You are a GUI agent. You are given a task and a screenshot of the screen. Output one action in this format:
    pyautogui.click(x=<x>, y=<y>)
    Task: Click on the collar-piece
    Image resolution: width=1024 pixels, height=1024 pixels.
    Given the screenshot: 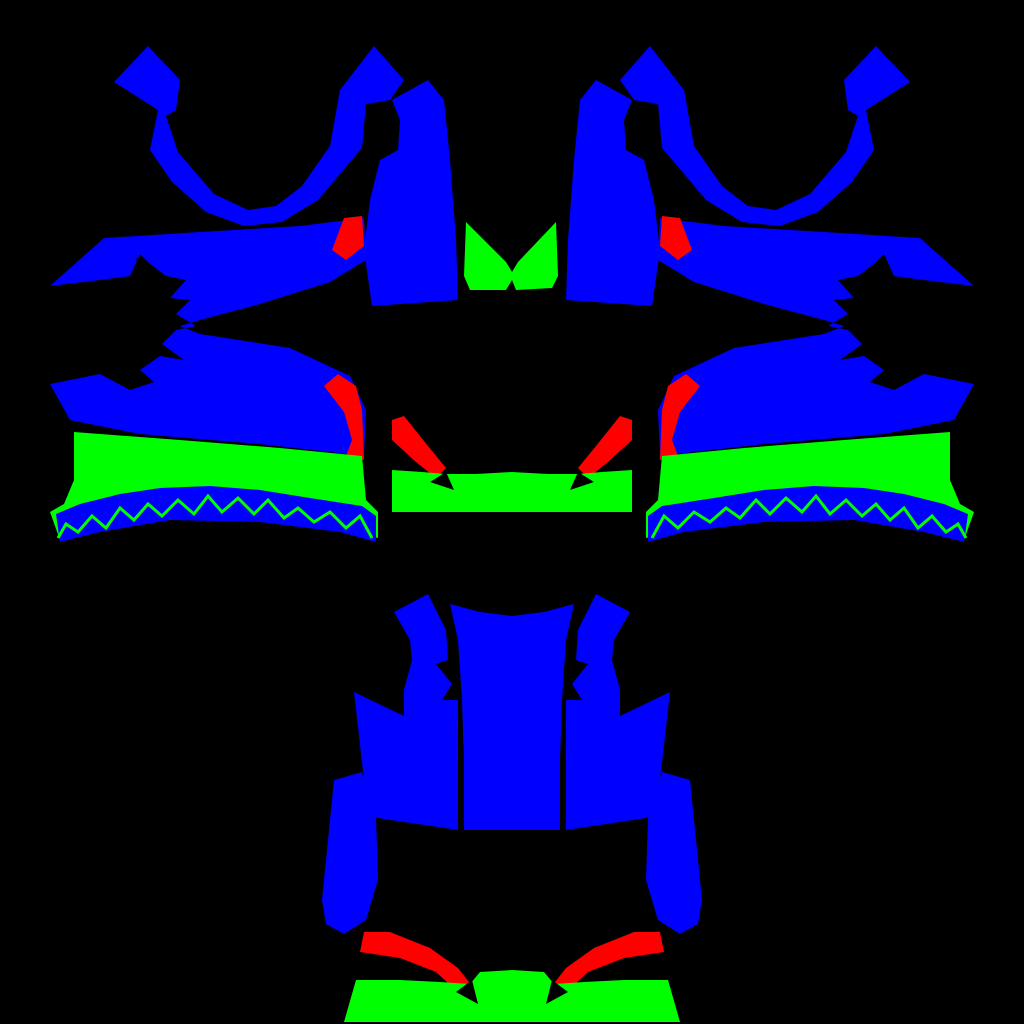 What is the action you would take?
    pyautogui.click(x=511, y=256)
    